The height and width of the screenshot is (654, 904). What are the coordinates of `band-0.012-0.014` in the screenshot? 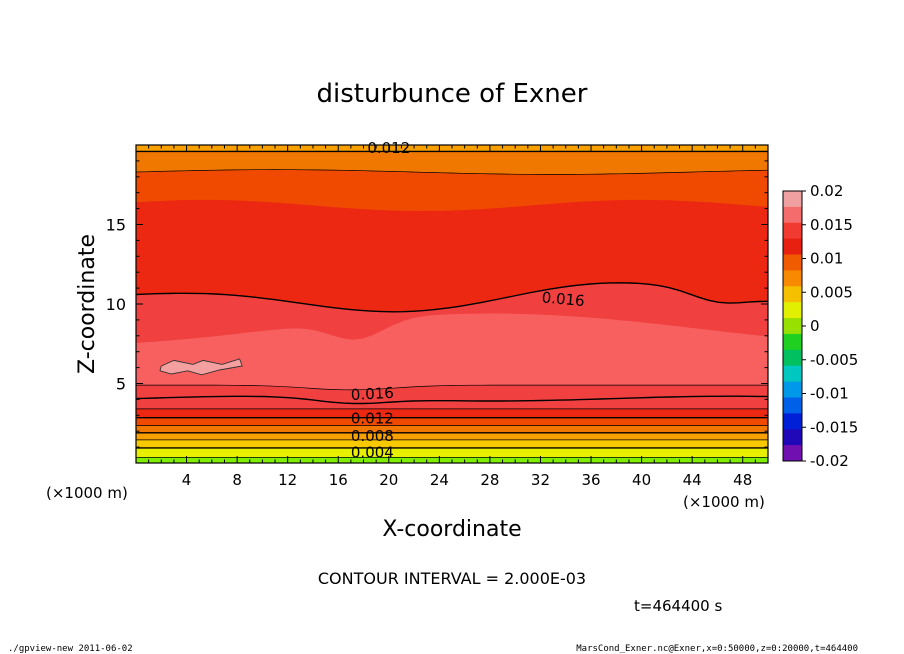 It's located at (452, 413).